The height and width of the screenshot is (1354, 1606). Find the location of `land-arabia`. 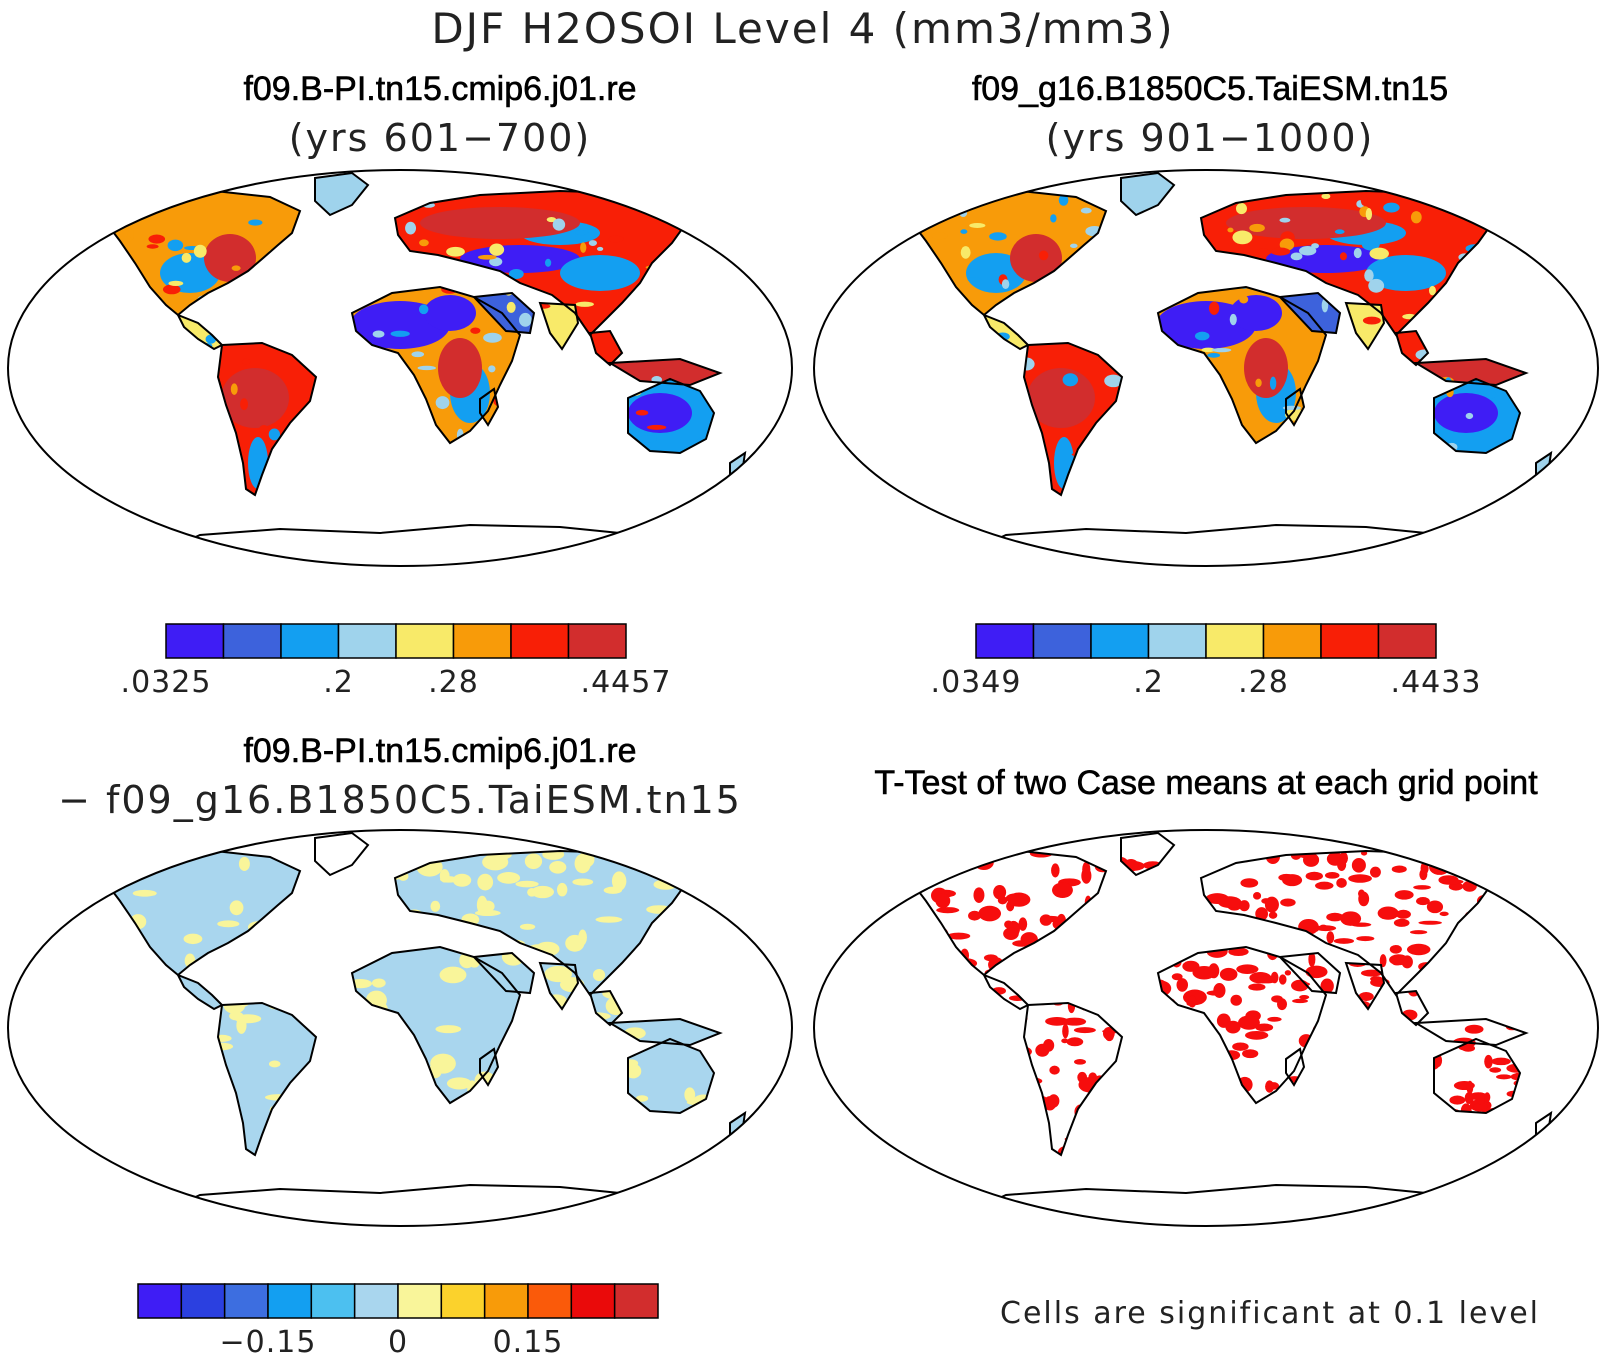

land-arabia is located at coordinates (504, 313).